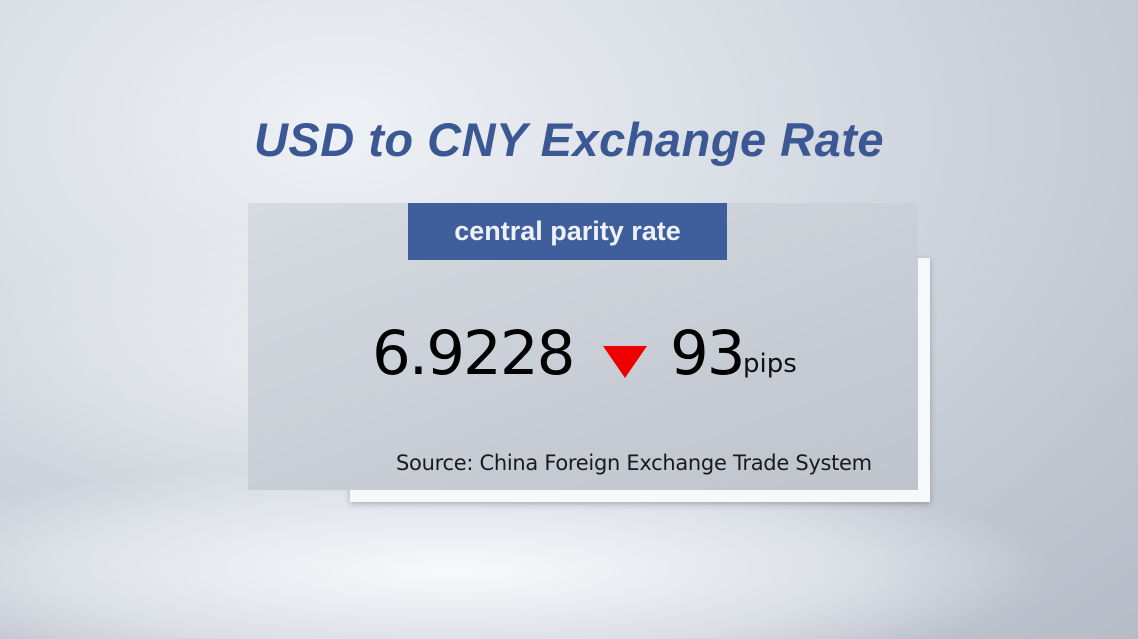 The width and height of the screenshot is (1138, 639). What do you see at coordinates (770, 364) in the screenshot?
I see `change-unit: pips` at bounding box center [770, 364].